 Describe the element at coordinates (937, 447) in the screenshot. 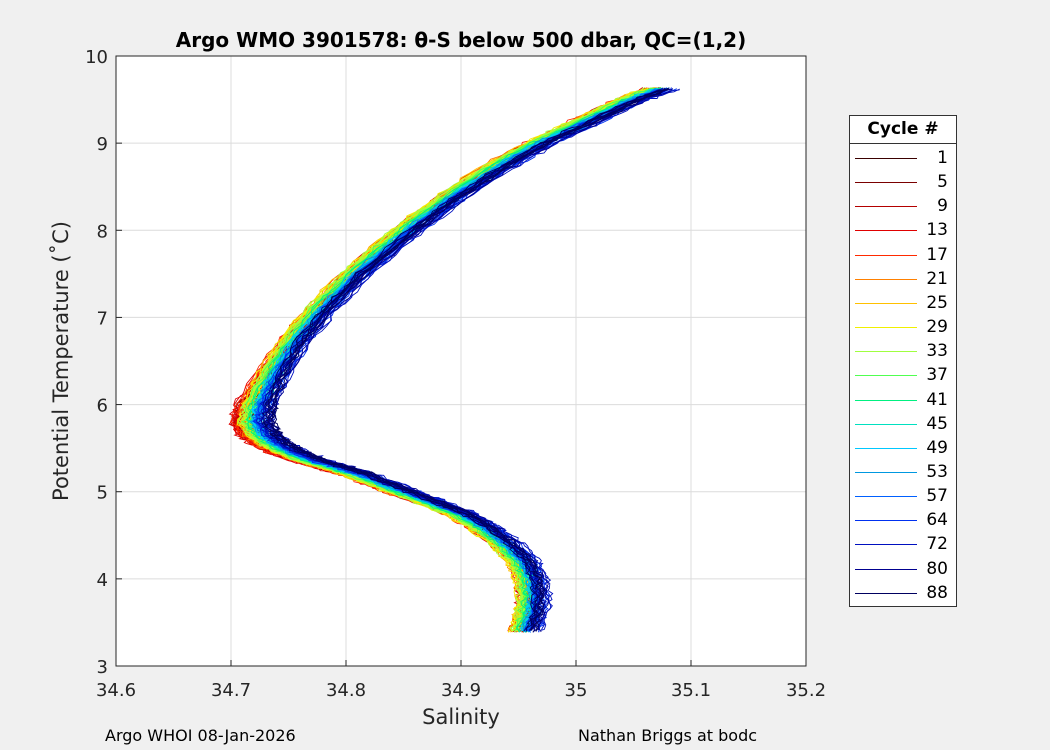

I see `legend-label: 49` at that location.